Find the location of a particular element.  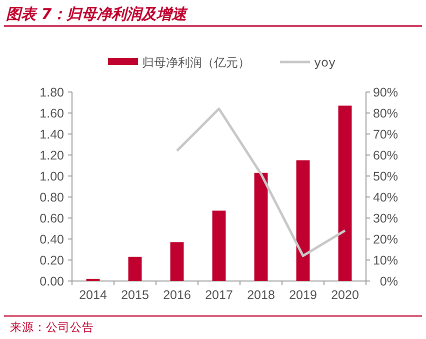

chart-title: 图表 7：归母净利润及增速 is located at coordinates (97, 14).